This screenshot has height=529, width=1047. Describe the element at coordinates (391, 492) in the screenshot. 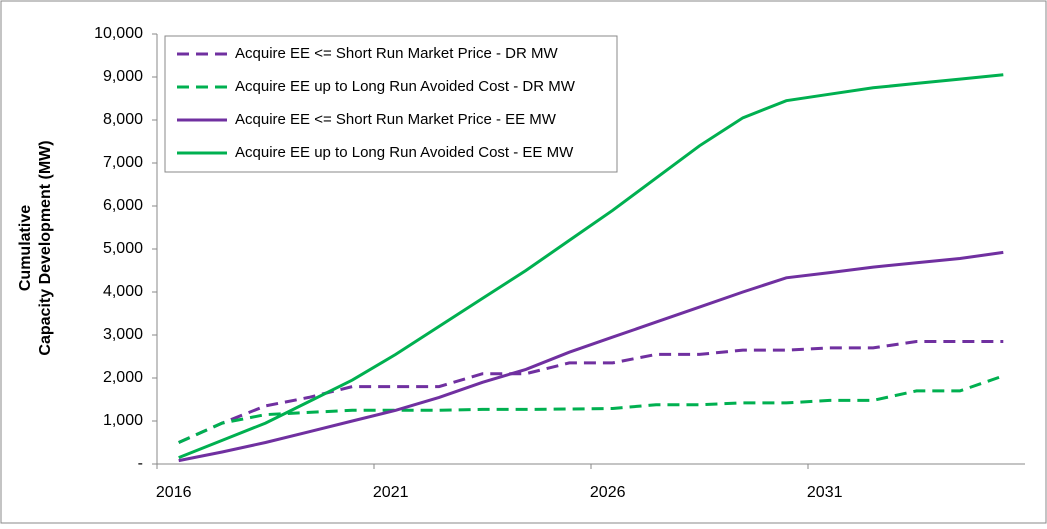

I see `x-tick-label: 2021` at that location.